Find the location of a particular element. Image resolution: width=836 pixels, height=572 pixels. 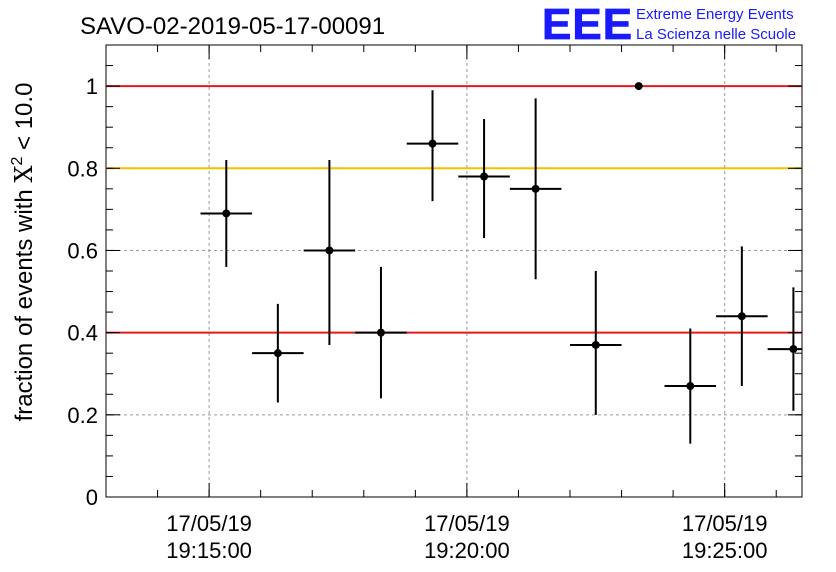

y-axis-label-suffix: < 10.0 is located at coordinates (24, 120).